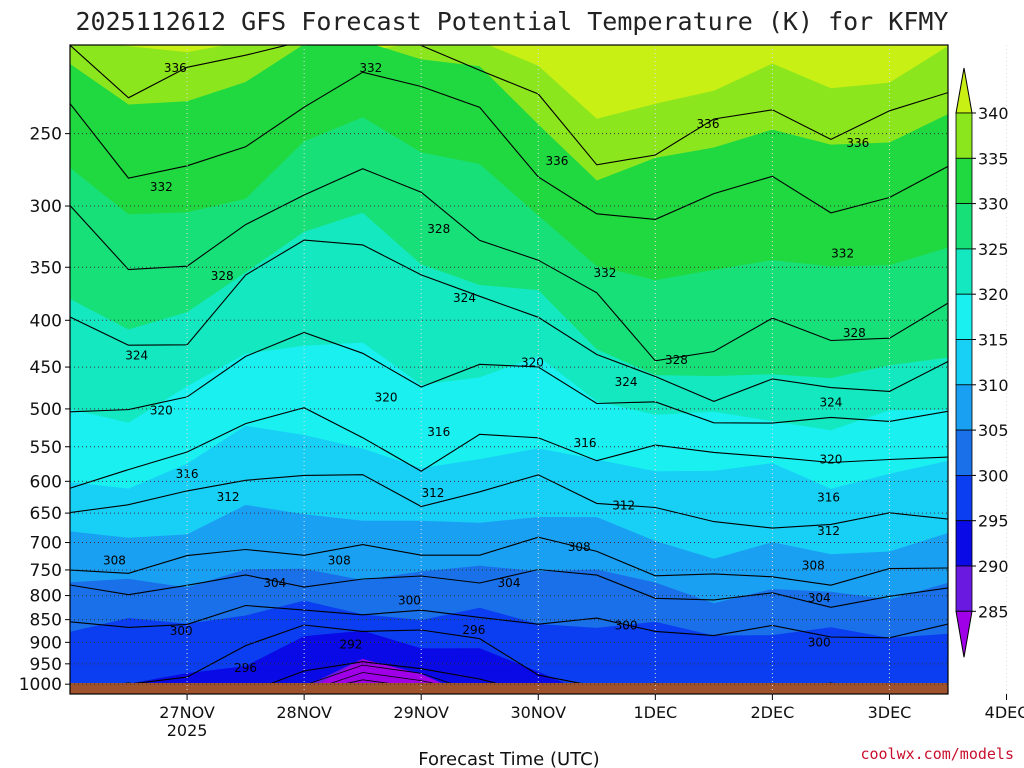  What do you see at coordinates (993, 294) in the screenshot?
I see `colorbar-label: 320` at bounding box center [993, 294].